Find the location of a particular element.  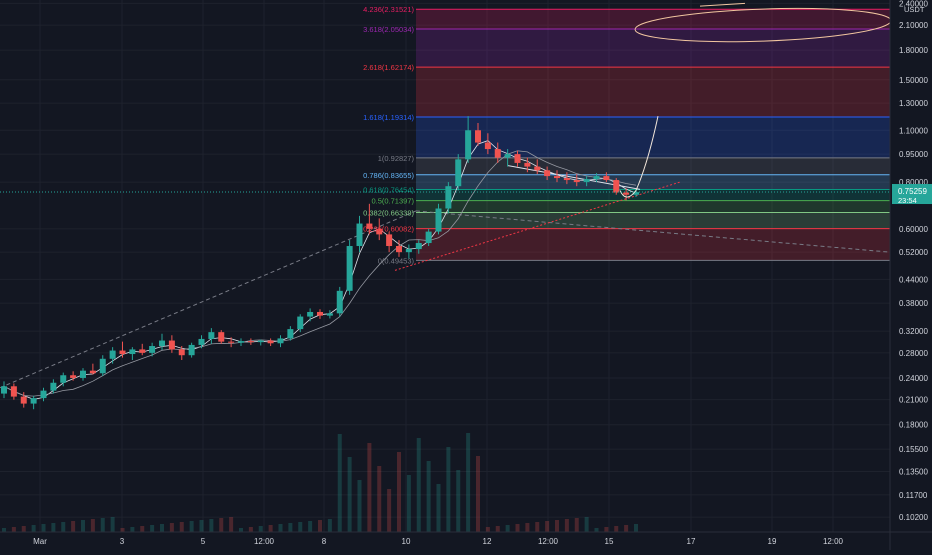

price-tick-label: 0.80000 is located at coordinates (913, 182).